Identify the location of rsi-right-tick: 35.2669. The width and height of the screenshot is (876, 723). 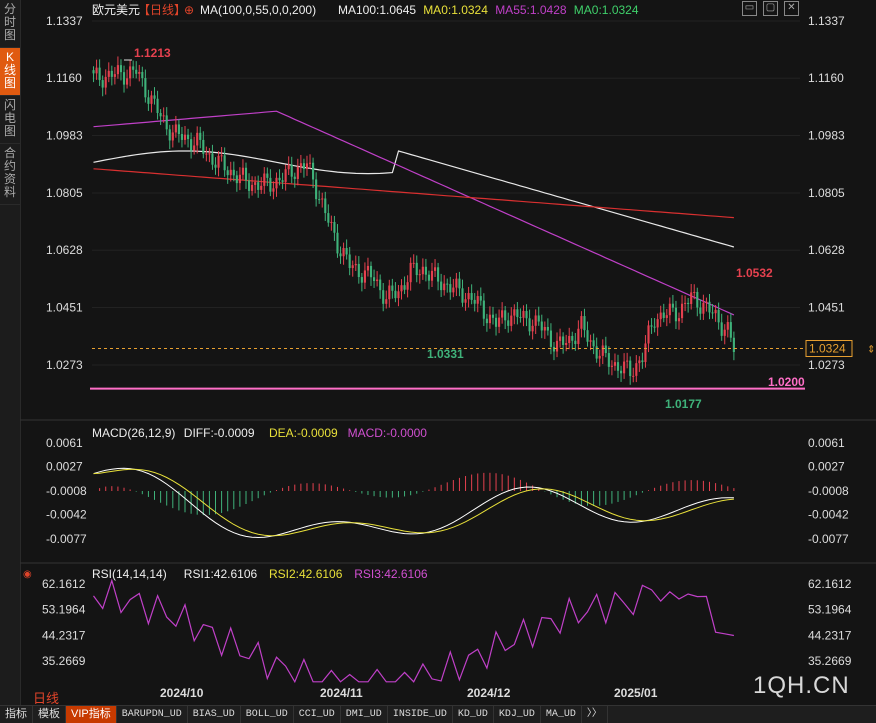
(830, 661).